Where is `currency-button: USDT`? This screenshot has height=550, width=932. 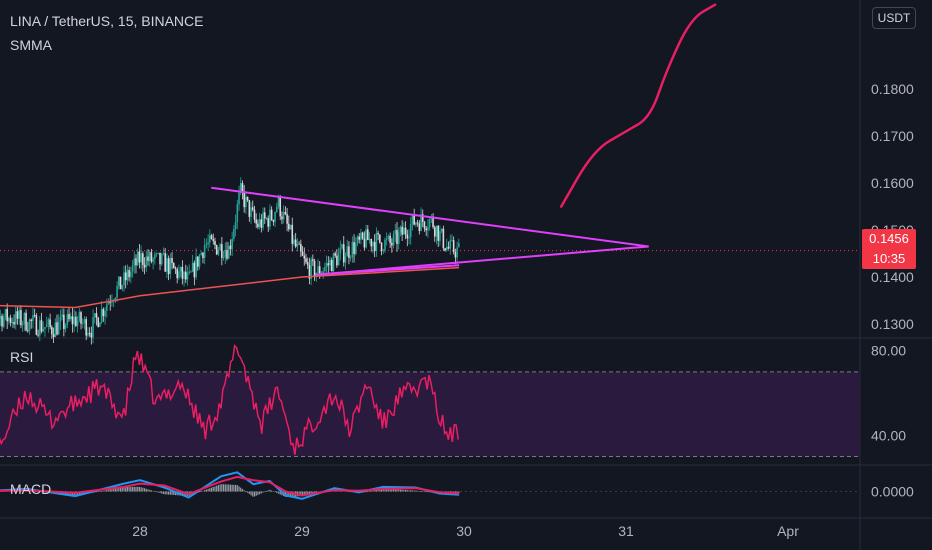 currency-button: USDT is located at coordinates (894, 18).